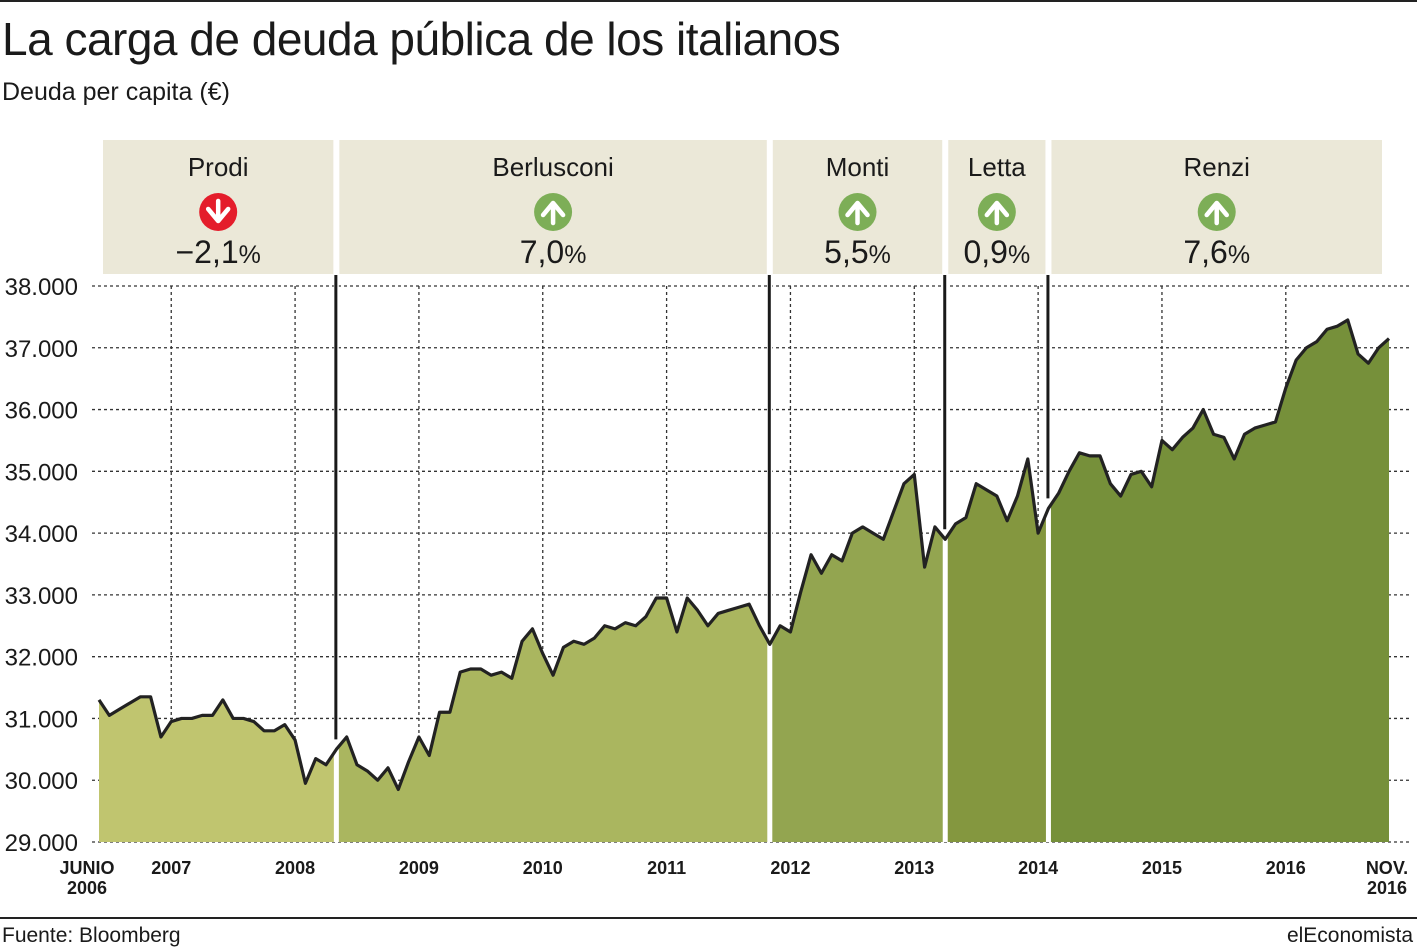  Describe the element at coordinates (1205, 252) in the screenshot. I see `change-value: 7,6` at that location.